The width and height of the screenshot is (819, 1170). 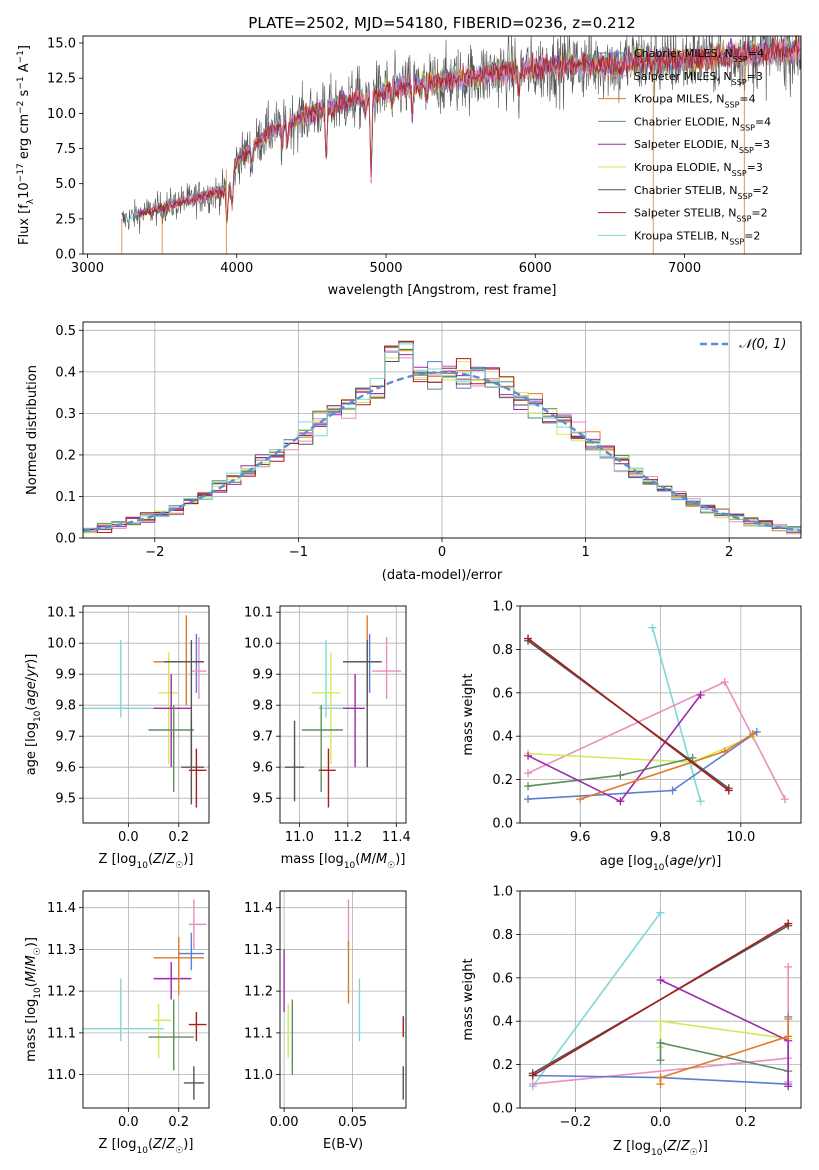 What do you see at coordinates (385, 268) in the screenshot?
I see `x-tick-label: 5000` at bounding box center [385, 268].